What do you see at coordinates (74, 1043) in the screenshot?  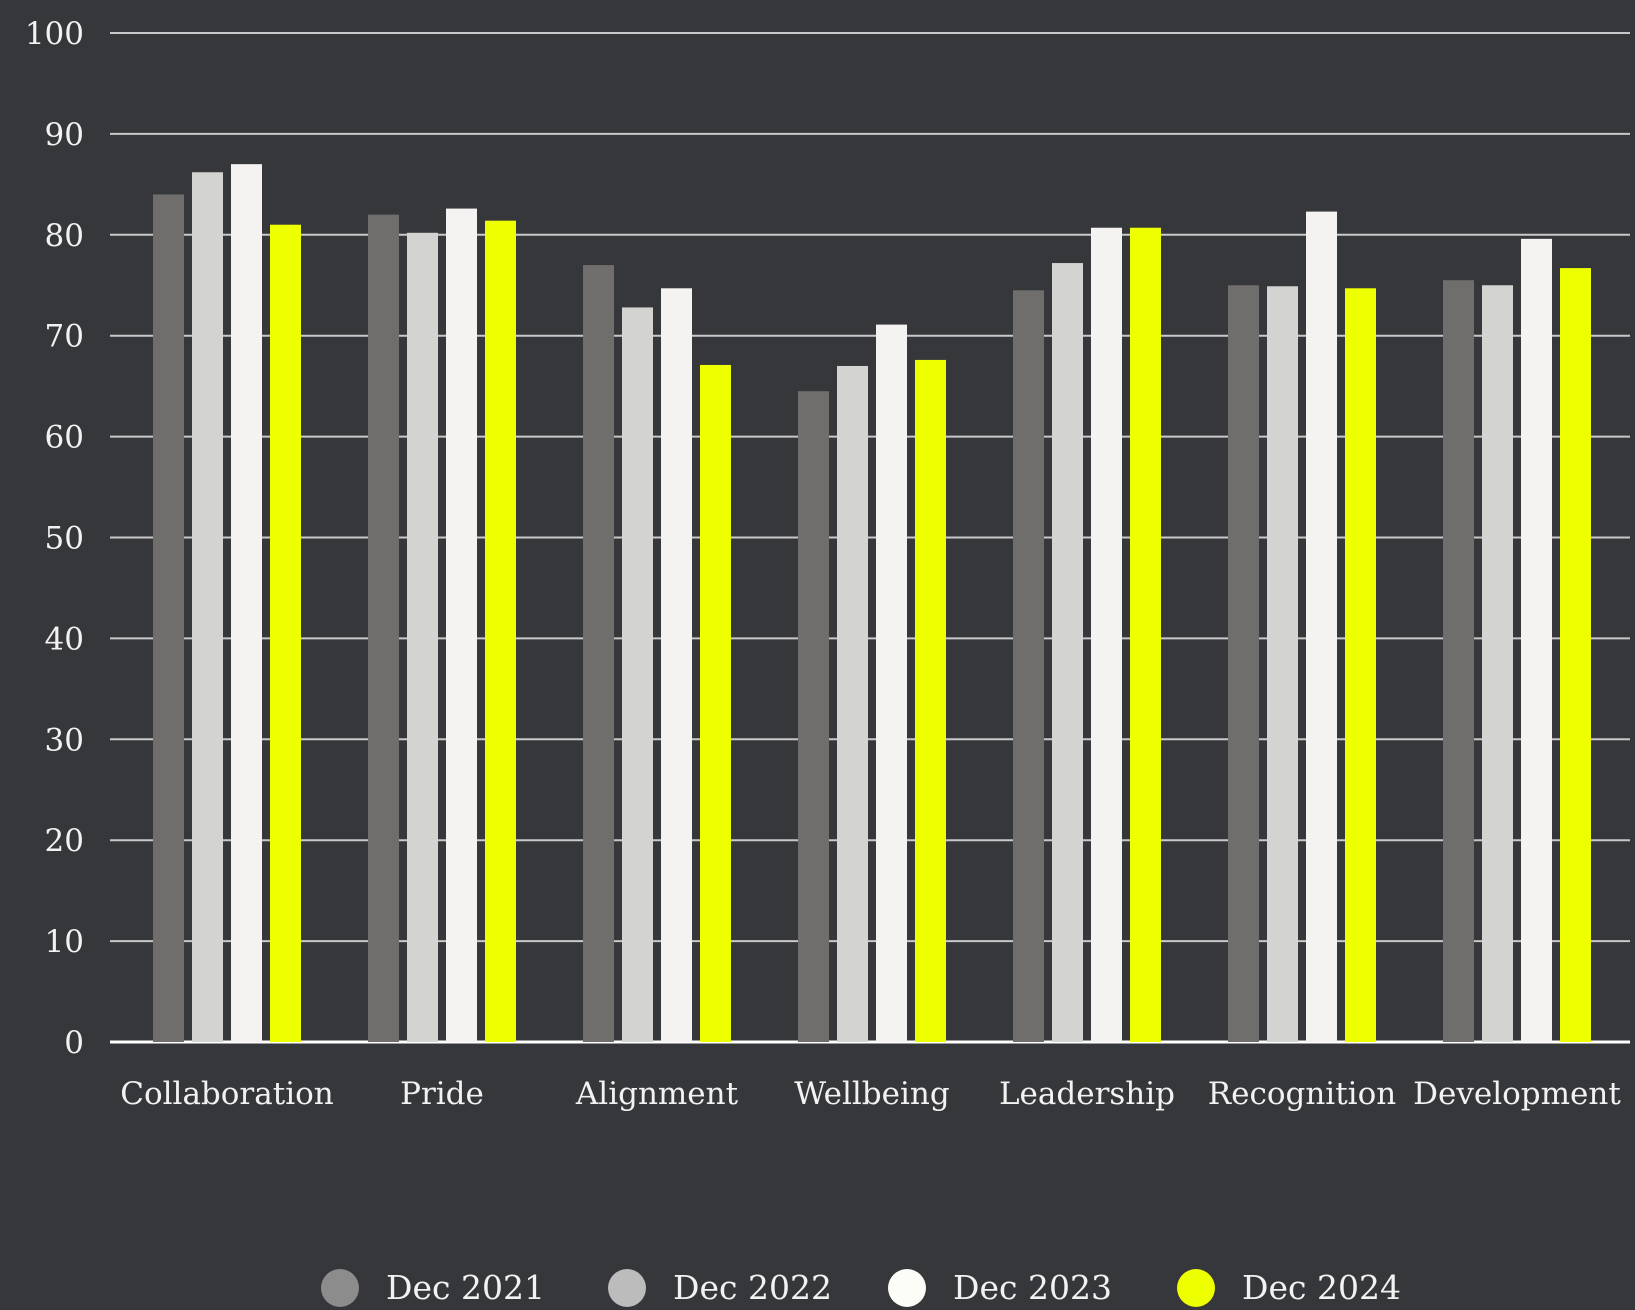 I see `y-tick-label: 0` at bounding box center [74, 1043].